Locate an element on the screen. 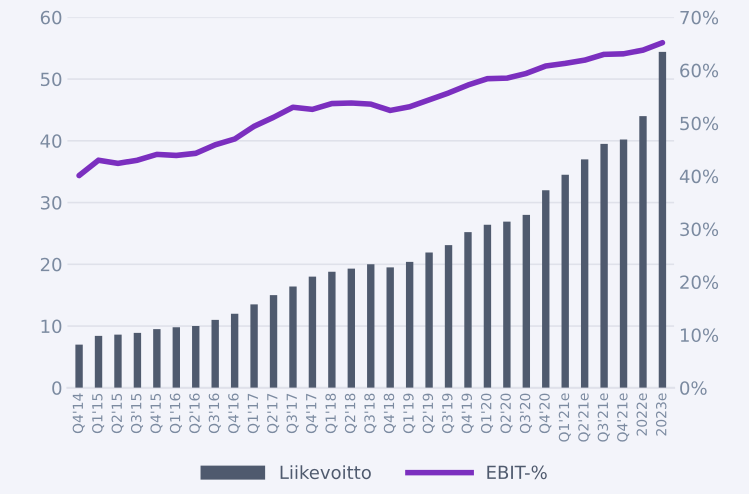 The height and width of the screenshot is (494, 749). x-tick-label: Q3'21e is located at coordinates (604, 417).